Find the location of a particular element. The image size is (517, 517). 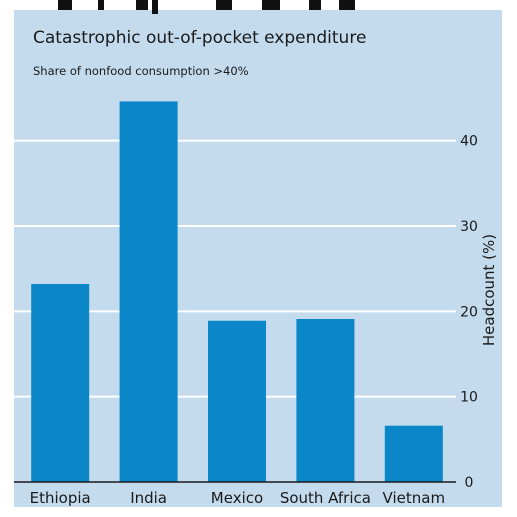

top-strip is located at coordinates (258, 5).